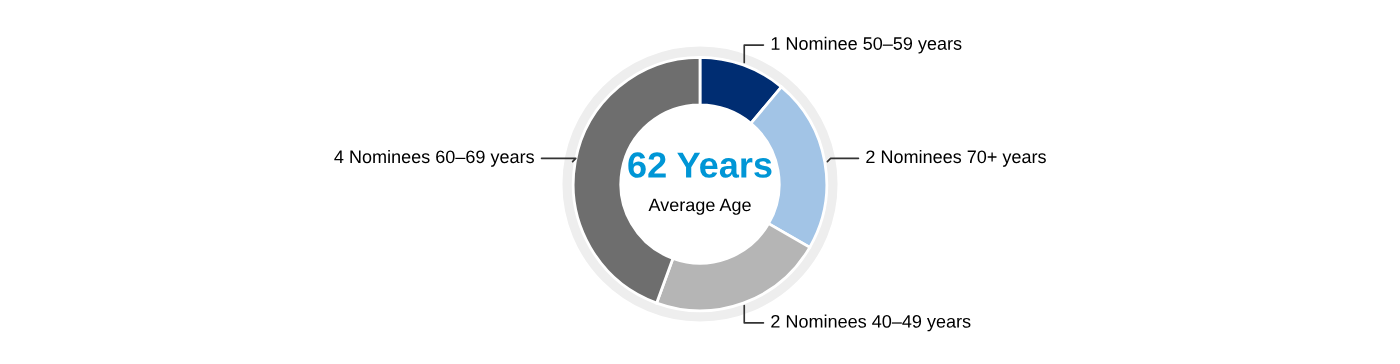 The height and width of the screenshot is (364, 1400). What do you see at coordinates (700, 165) in the screenshot?
I see `text: 62 Years` at bounding box center [700, 165].